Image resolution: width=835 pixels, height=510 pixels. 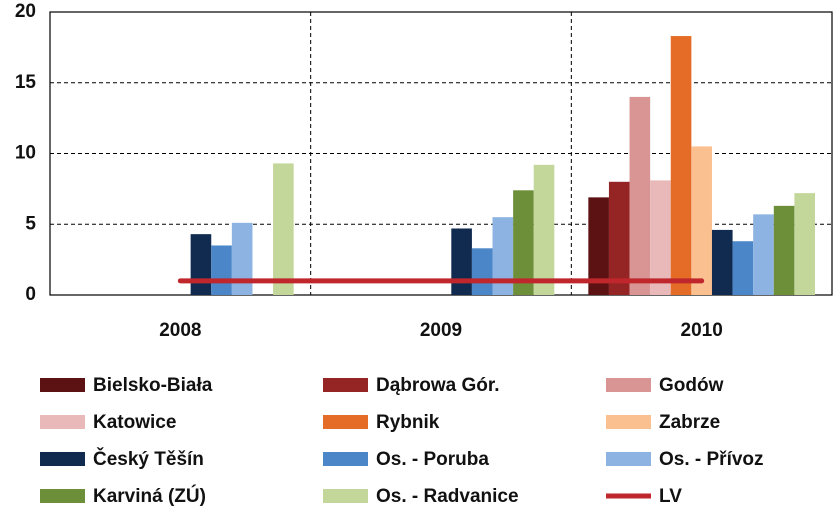 I want to click on y-tick-label: 0, so click(x=30, y=294).